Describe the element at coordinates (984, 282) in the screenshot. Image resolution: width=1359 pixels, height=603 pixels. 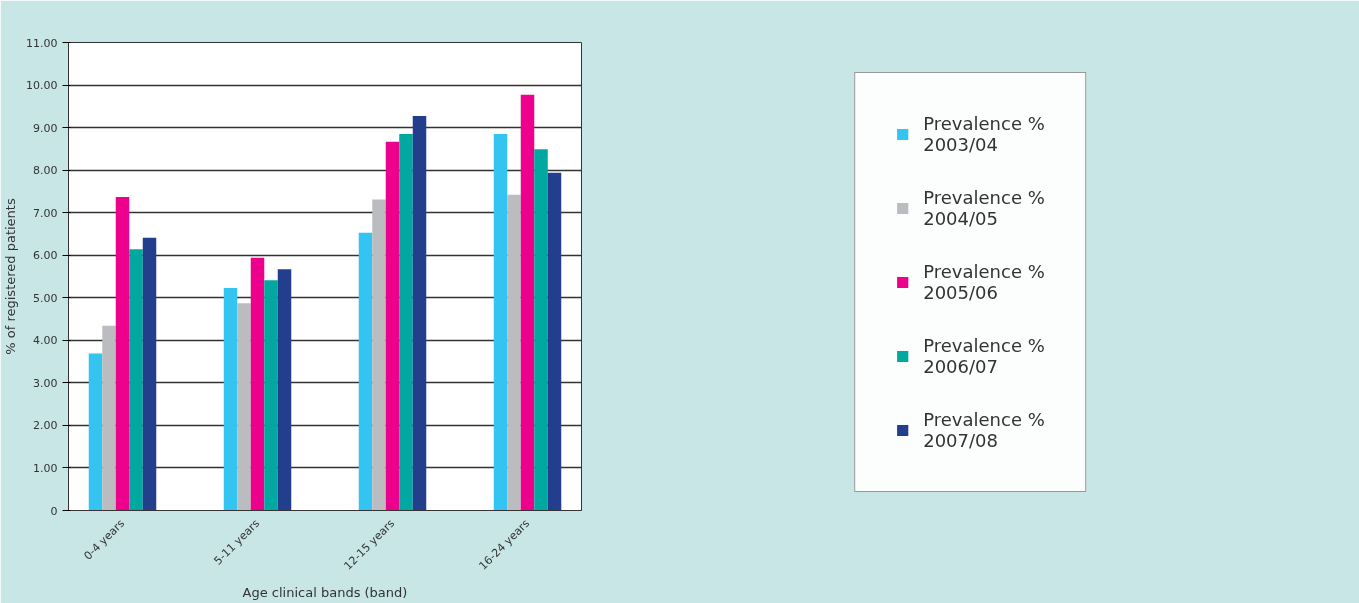
I see `legend-label: Prevalence % 2005/06` at that location.